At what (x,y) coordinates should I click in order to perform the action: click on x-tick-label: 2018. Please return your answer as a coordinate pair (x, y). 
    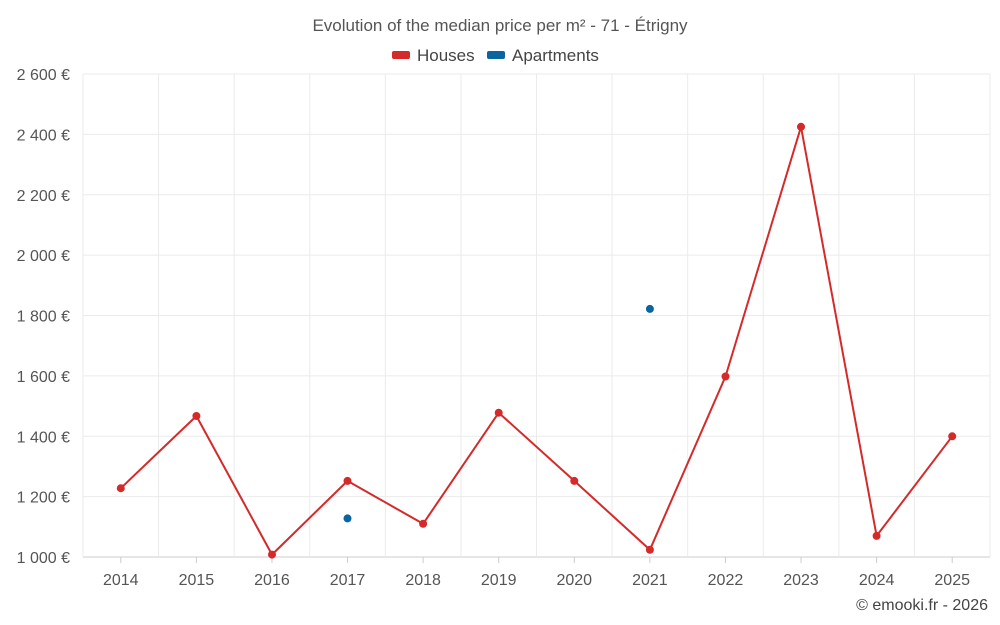
    Looking at the image, I should click on (423, 580).